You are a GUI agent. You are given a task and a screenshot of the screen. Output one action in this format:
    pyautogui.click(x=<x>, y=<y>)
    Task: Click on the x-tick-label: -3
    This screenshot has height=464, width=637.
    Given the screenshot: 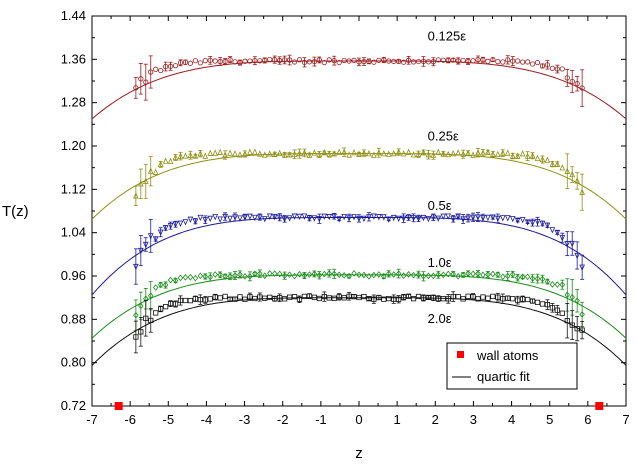 What is the action you would take?
    pyautogui.click(x=245, y=419)
    